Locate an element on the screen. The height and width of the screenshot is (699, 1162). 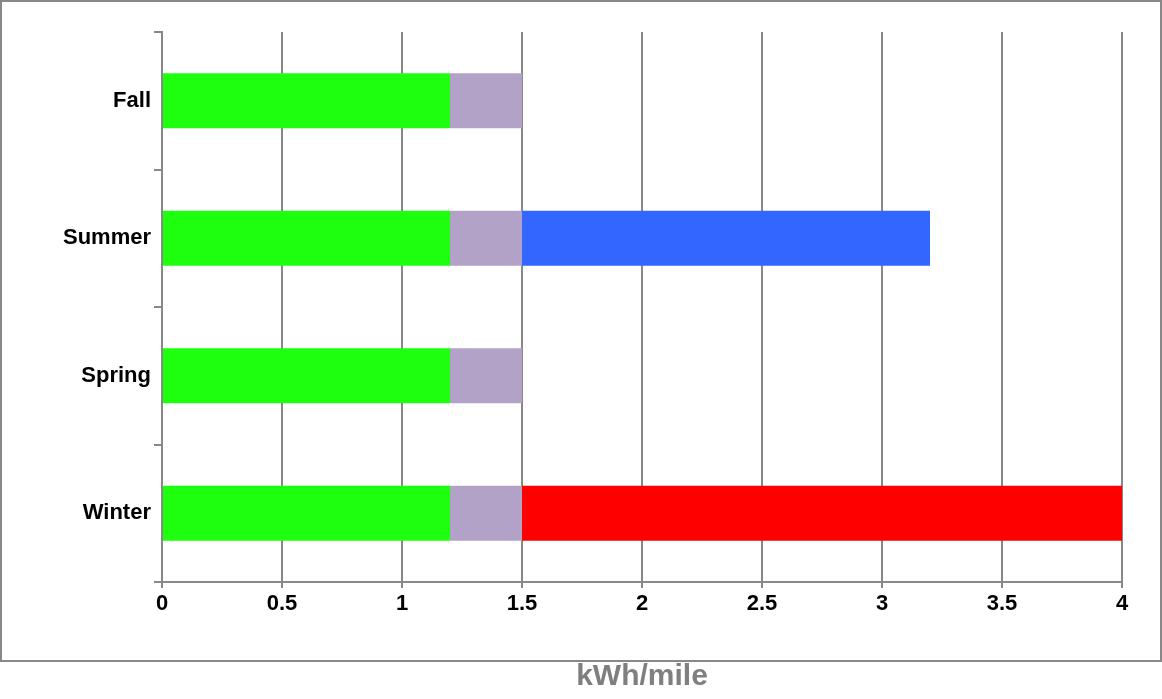
x-tick-label: 2 is located at coordinates (642, 603).